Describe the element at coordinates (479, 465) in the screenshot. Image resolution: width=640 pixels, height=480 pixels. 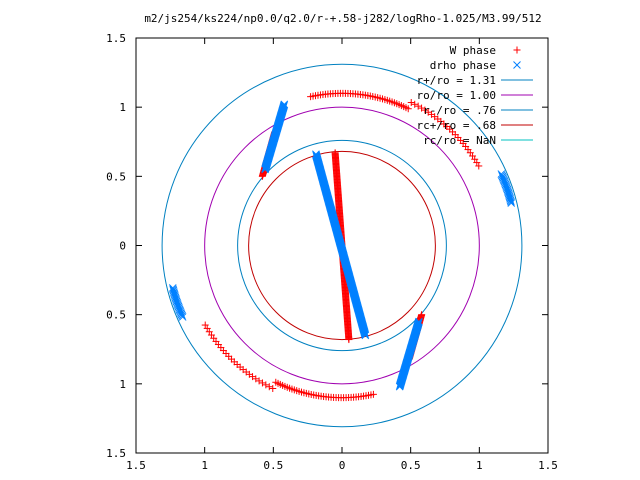
I see `x-tick-label-5: 1` at that location.